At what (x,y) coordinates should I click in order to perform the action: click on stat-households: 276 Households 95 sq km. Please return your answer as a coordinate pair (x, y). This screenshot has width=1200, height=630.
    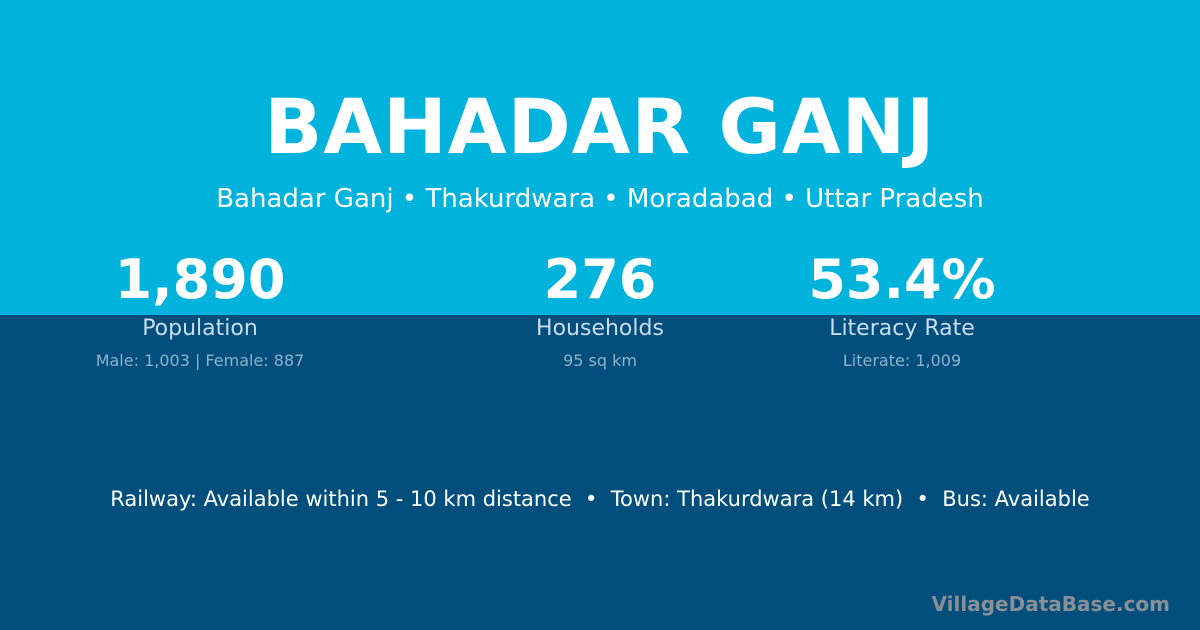
    Looking at the image, I should click on (600, 309).